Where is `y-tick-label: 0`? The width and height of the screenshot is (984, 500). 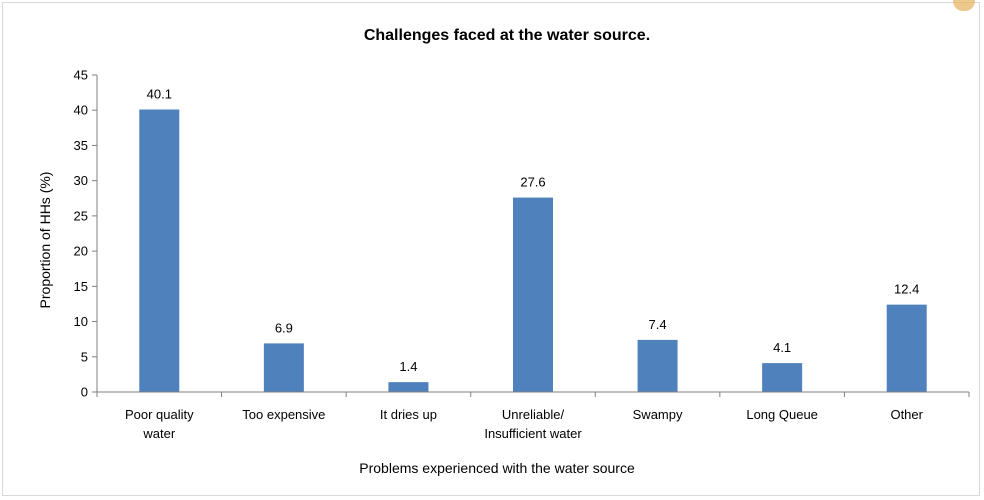 y-tick-label: 0 is located at coordinates (84, 392).